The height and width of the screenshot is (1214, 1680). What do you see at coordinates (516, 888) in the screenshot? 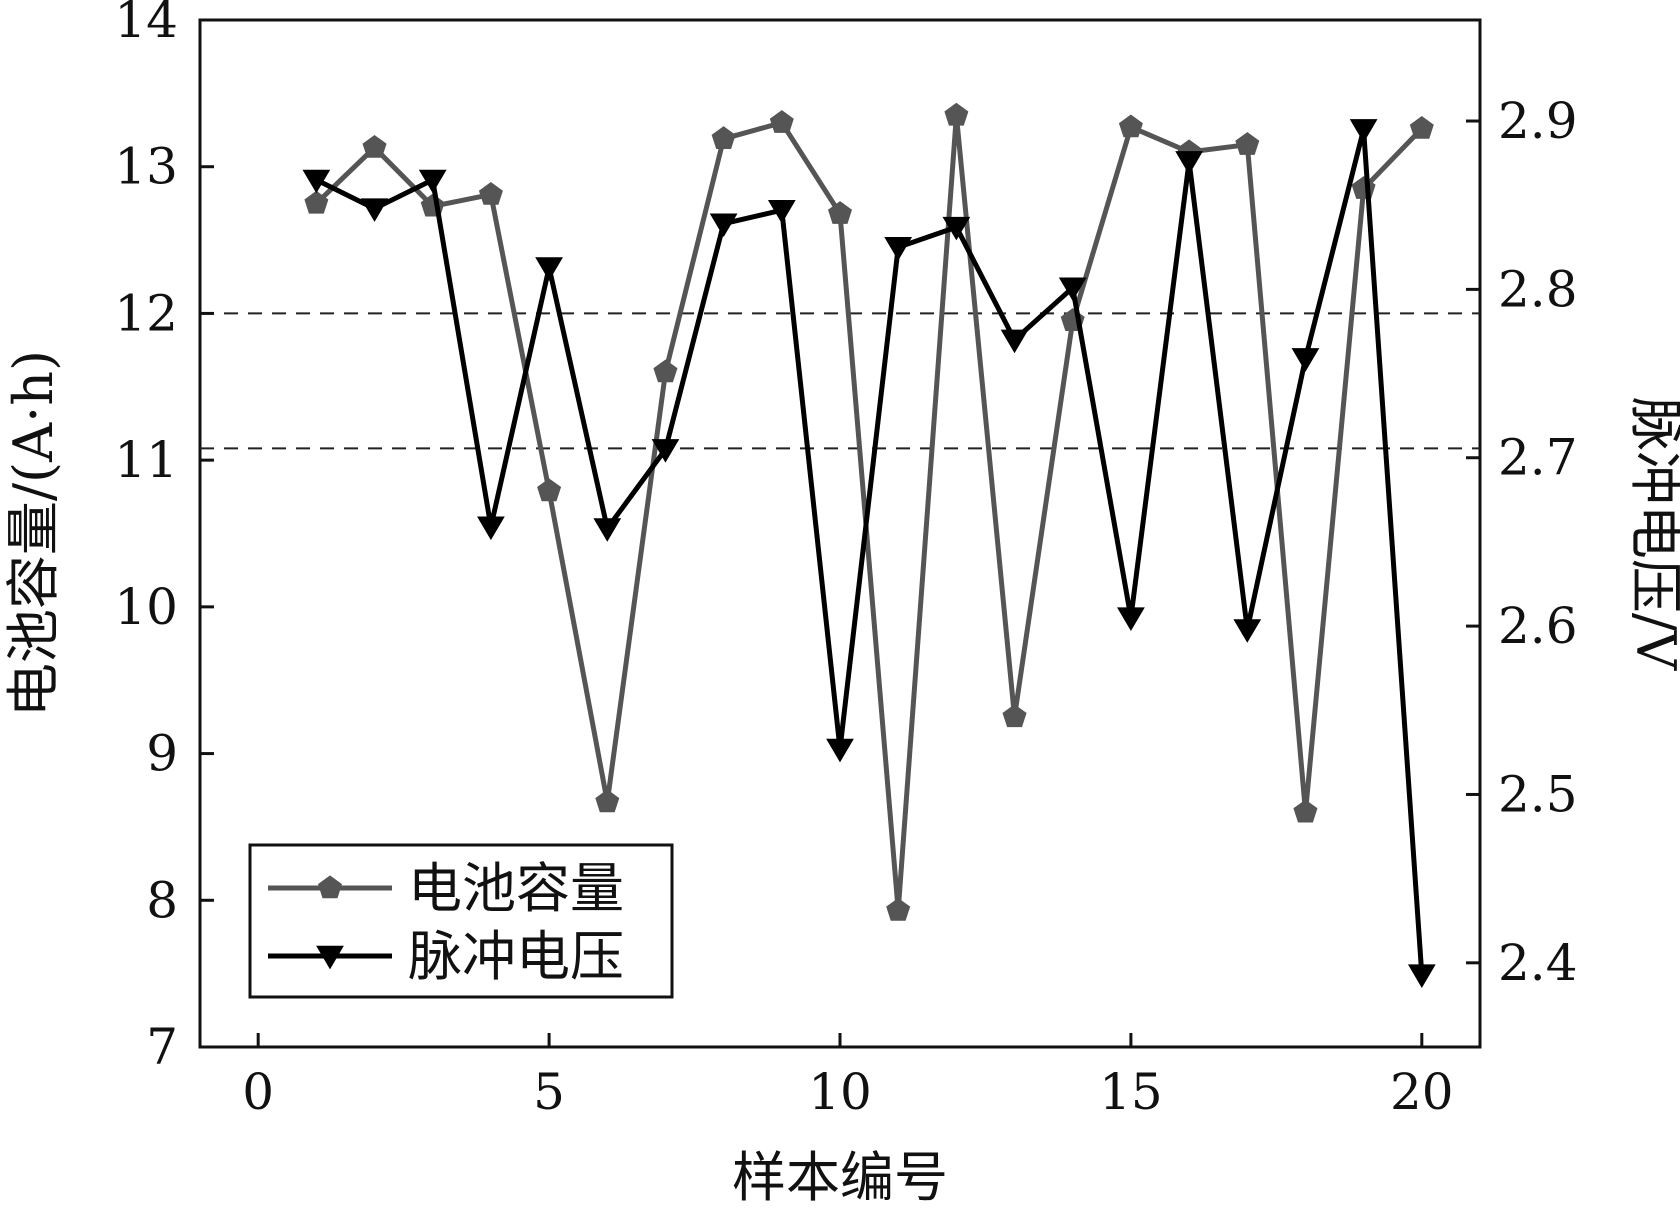
I see `legend-label: 电池容量` at bounding box center [516, 888].